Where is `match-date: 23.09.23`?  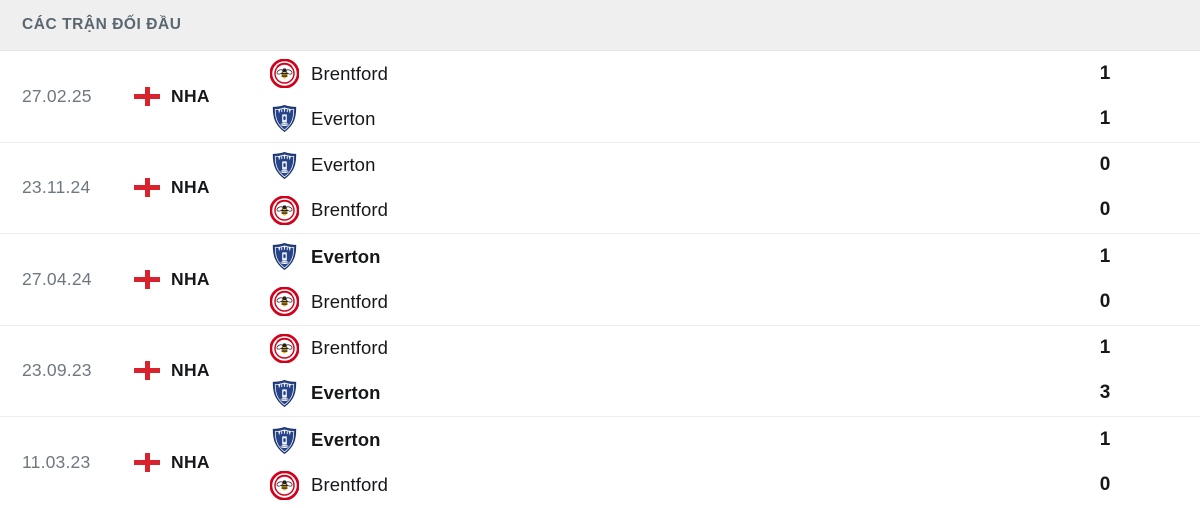 match-date: 23.09.23 is located at coordinates (57, 370).